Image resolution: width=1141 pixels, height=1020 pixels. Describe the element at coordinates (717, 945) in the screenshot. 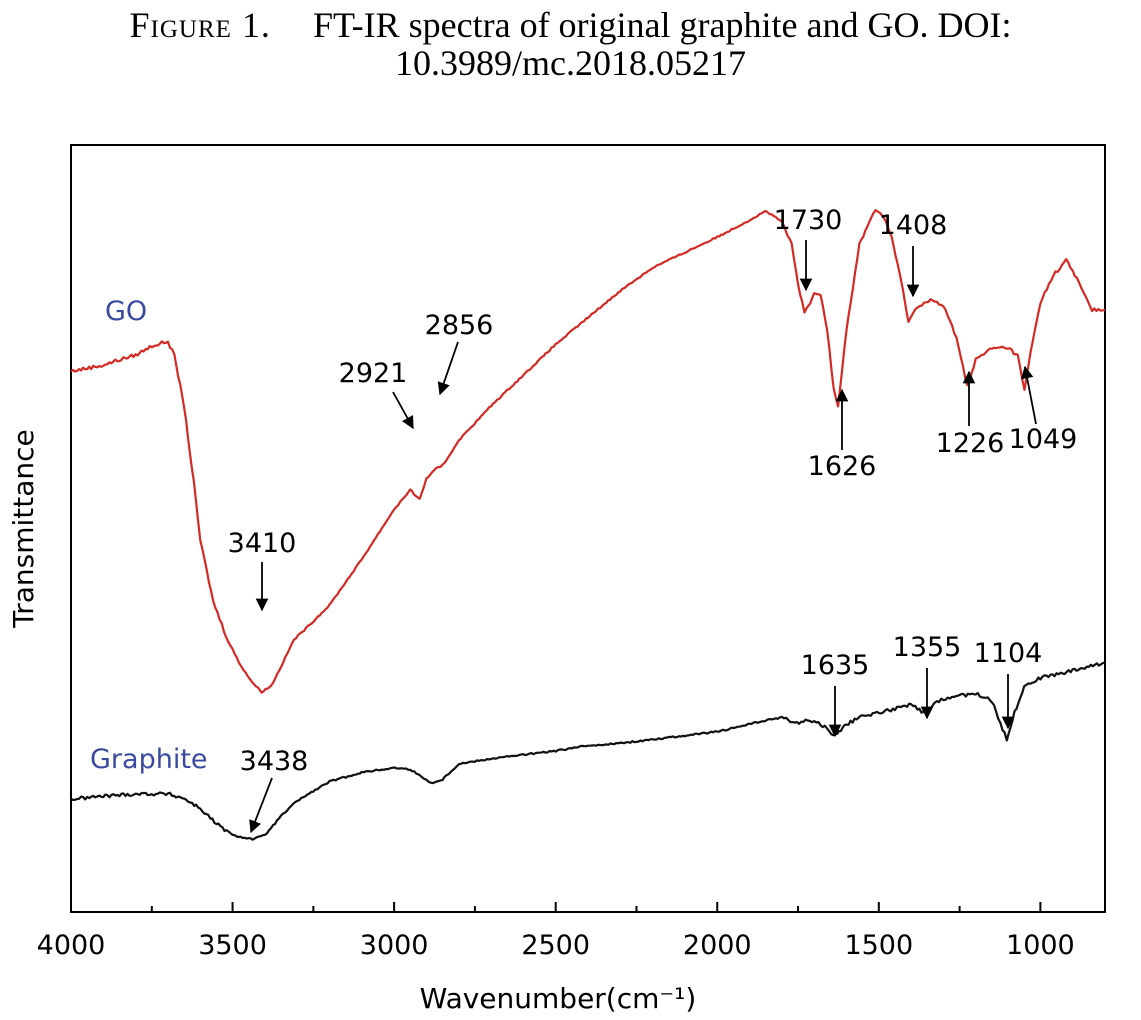

I see `x-tick-label: 2000` at that location.